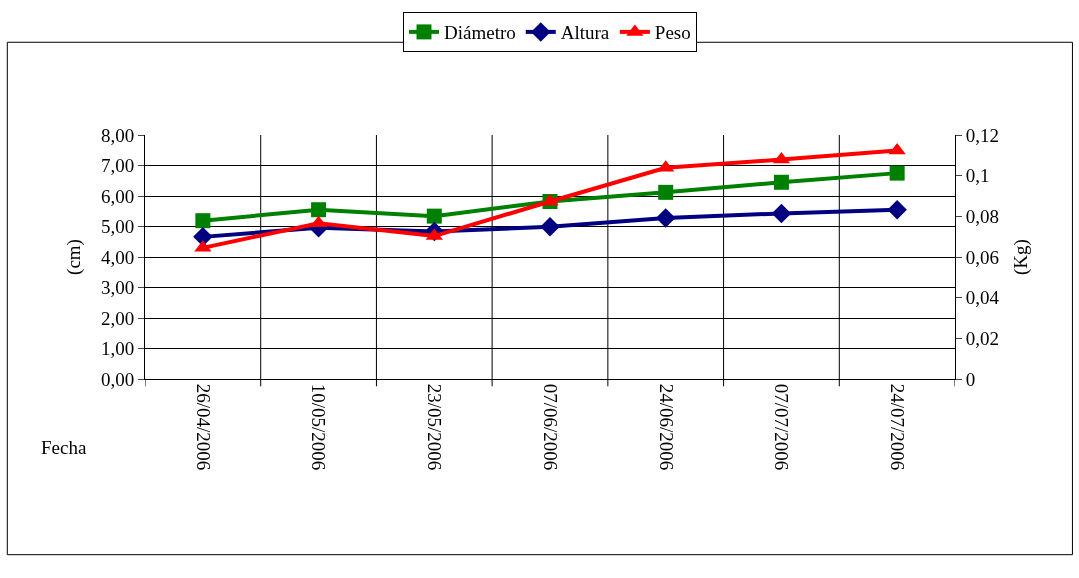 The image size is (1079, 578). I want to click on y2-tick-label: 0,06, so click(982, 257).